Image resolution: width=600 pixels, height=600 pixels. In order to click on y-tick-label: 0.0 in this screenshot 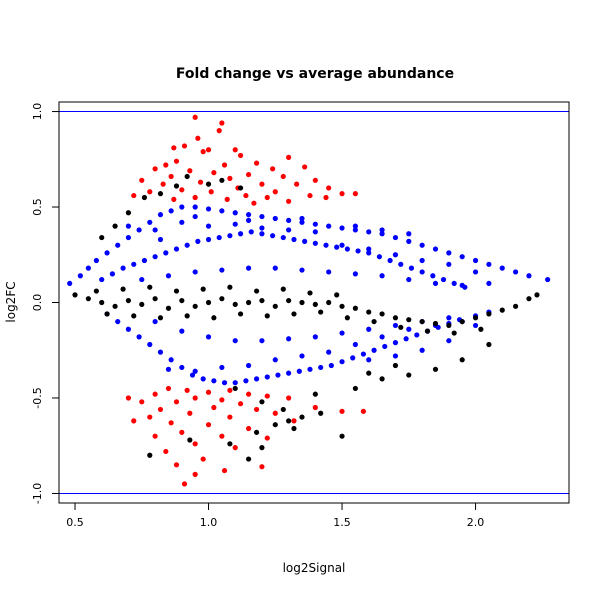, I will do `click(37, 303)`.